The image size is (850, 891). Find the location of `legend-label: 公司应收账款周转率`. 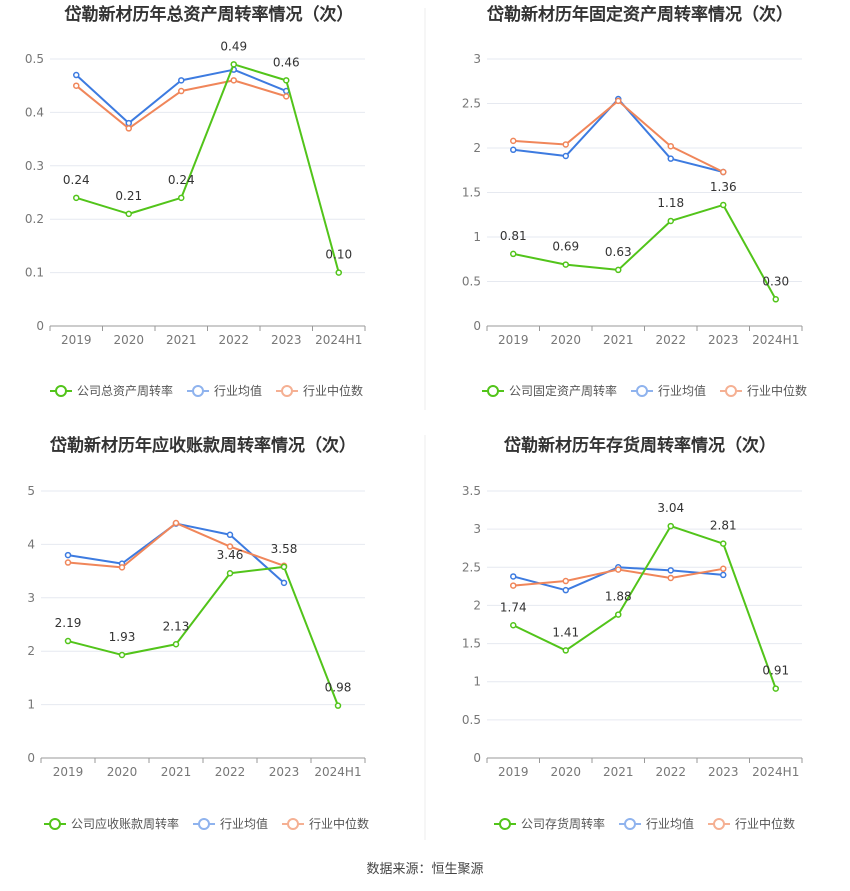

legend-label: 公司应收账款周转率 is located at coordinates (125, 823).